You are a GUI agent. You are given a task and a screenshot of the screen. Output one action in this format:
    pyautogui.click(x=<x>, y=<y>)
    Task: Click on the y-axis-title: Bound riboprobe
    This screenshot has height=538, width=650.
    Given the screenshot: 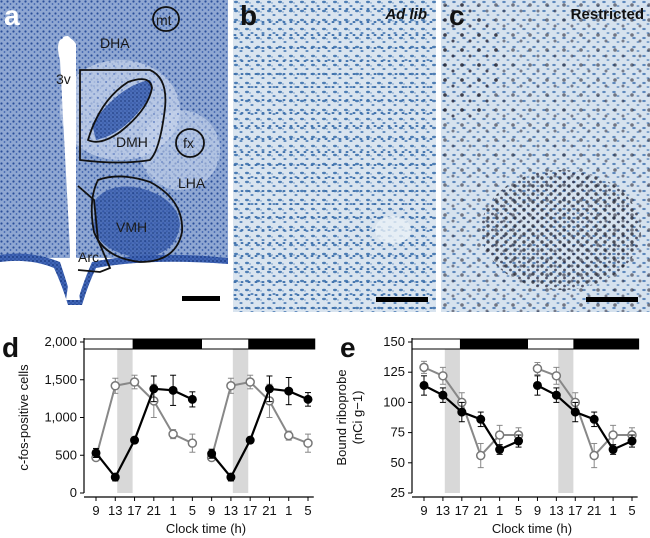 What is the action you would take?
    pyautogui.click(x=341, y=417)
    